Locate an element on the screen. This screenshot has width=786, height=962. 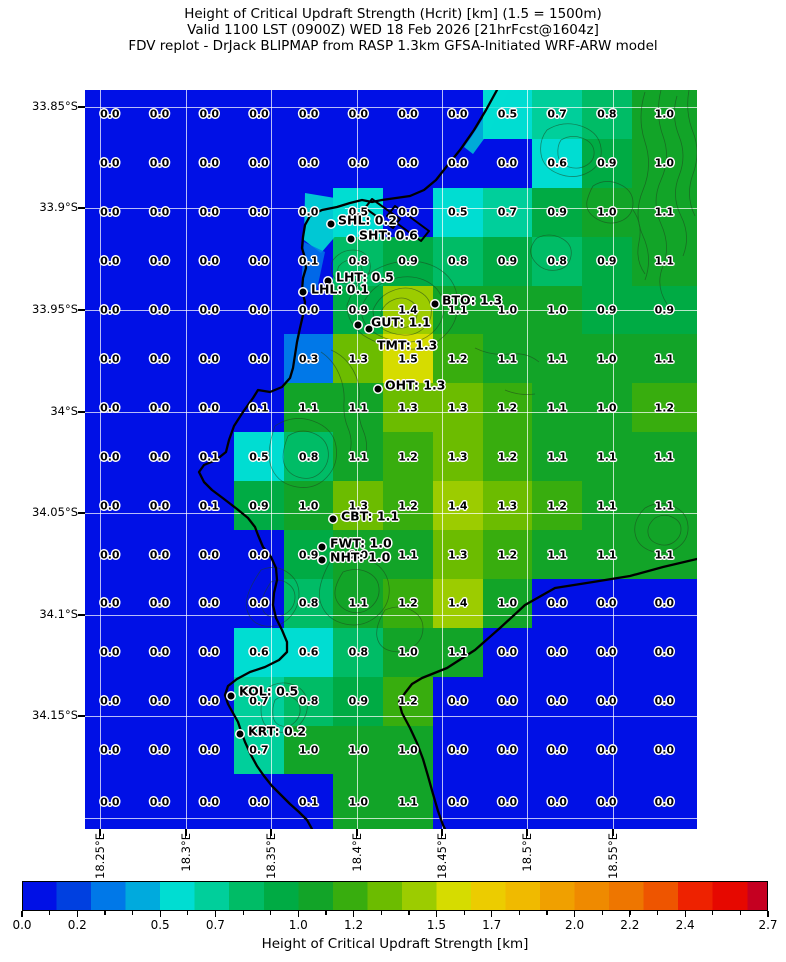
coastal-shallow-patches is located at coordinates (405, 192).